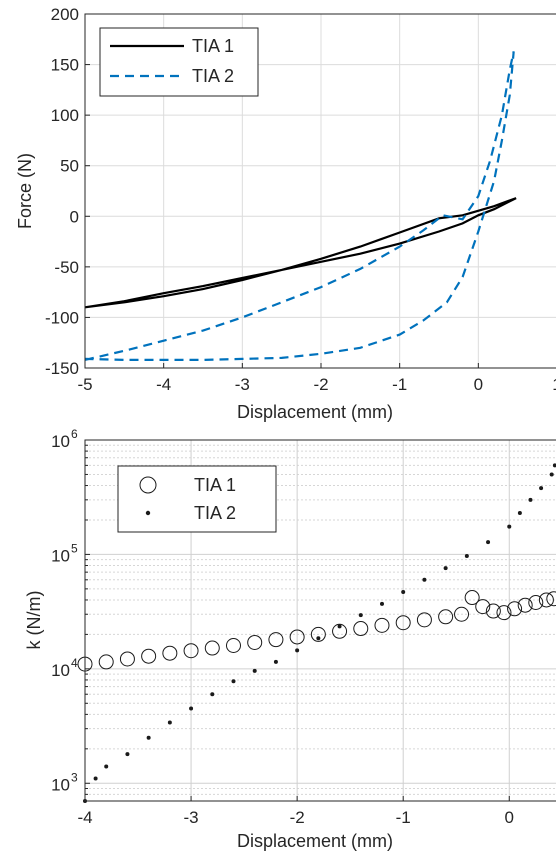 The width and height of the screenshot is (556, 855). I want to click on y-tick-label: 150, so click(65, 65).